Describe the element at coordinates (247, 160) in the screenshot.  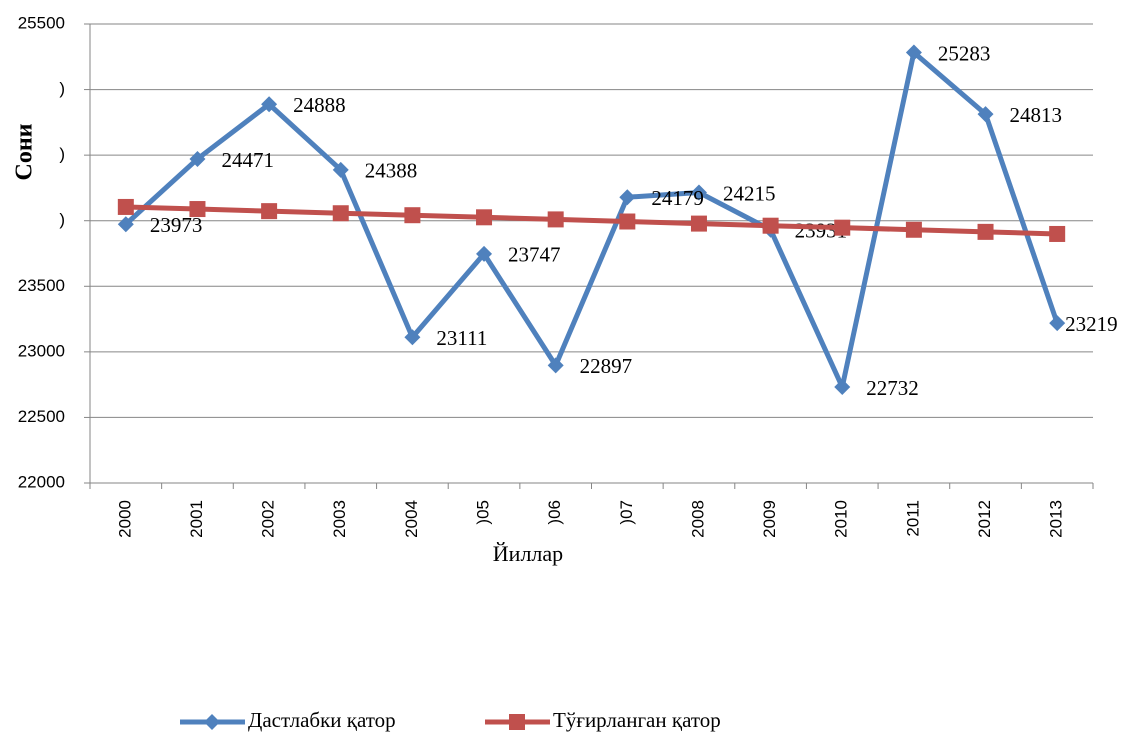
I see `data-label: 24471` at that location.